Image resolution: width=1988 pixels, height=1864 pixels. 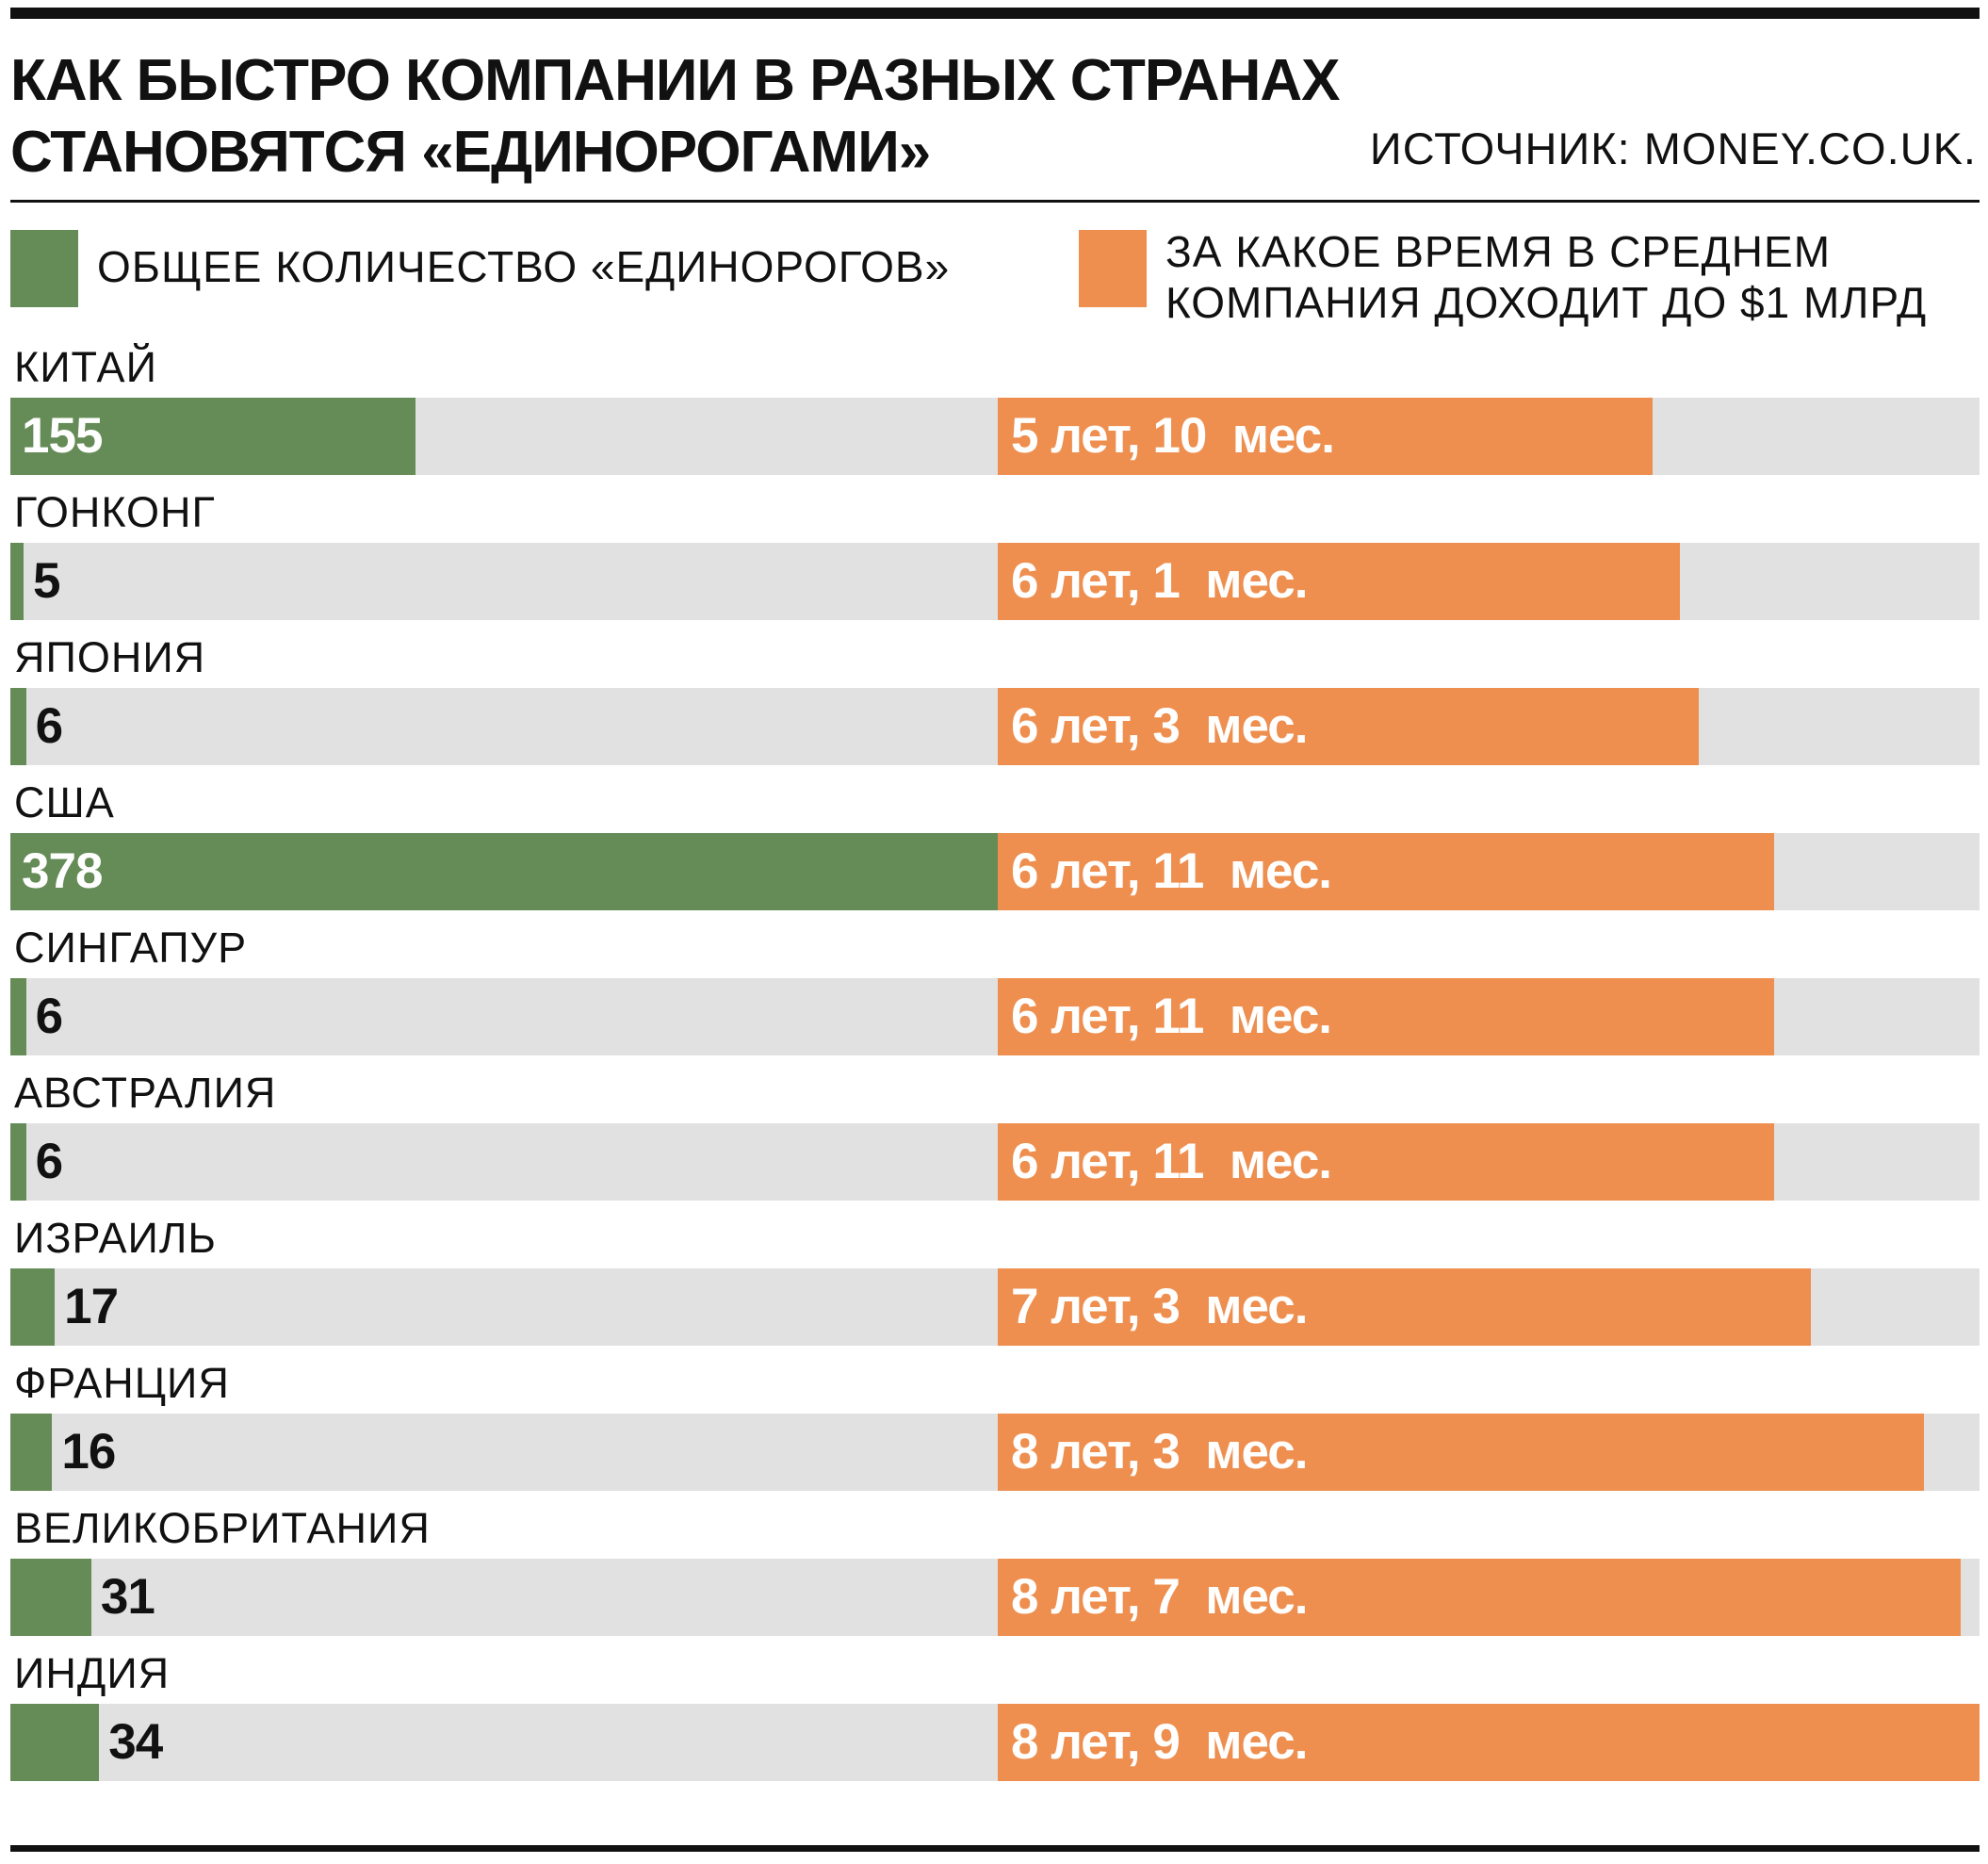 I want to click on top-rule, so click(x=995, y=13).